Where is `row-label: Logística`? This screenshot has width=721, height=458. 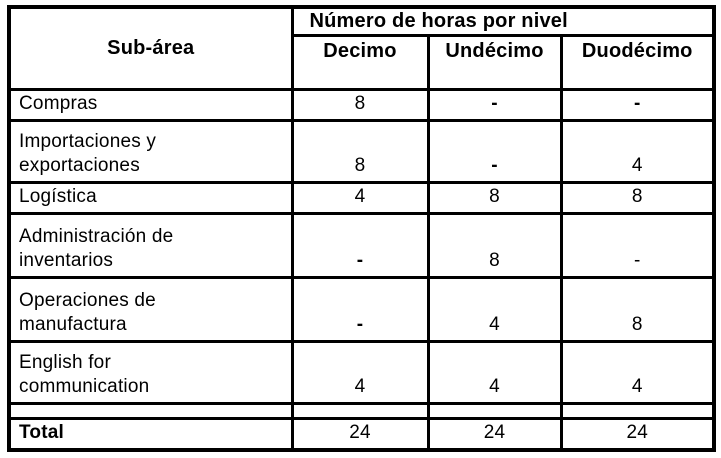 row-label: Logística is located at coordinates (150, 198).